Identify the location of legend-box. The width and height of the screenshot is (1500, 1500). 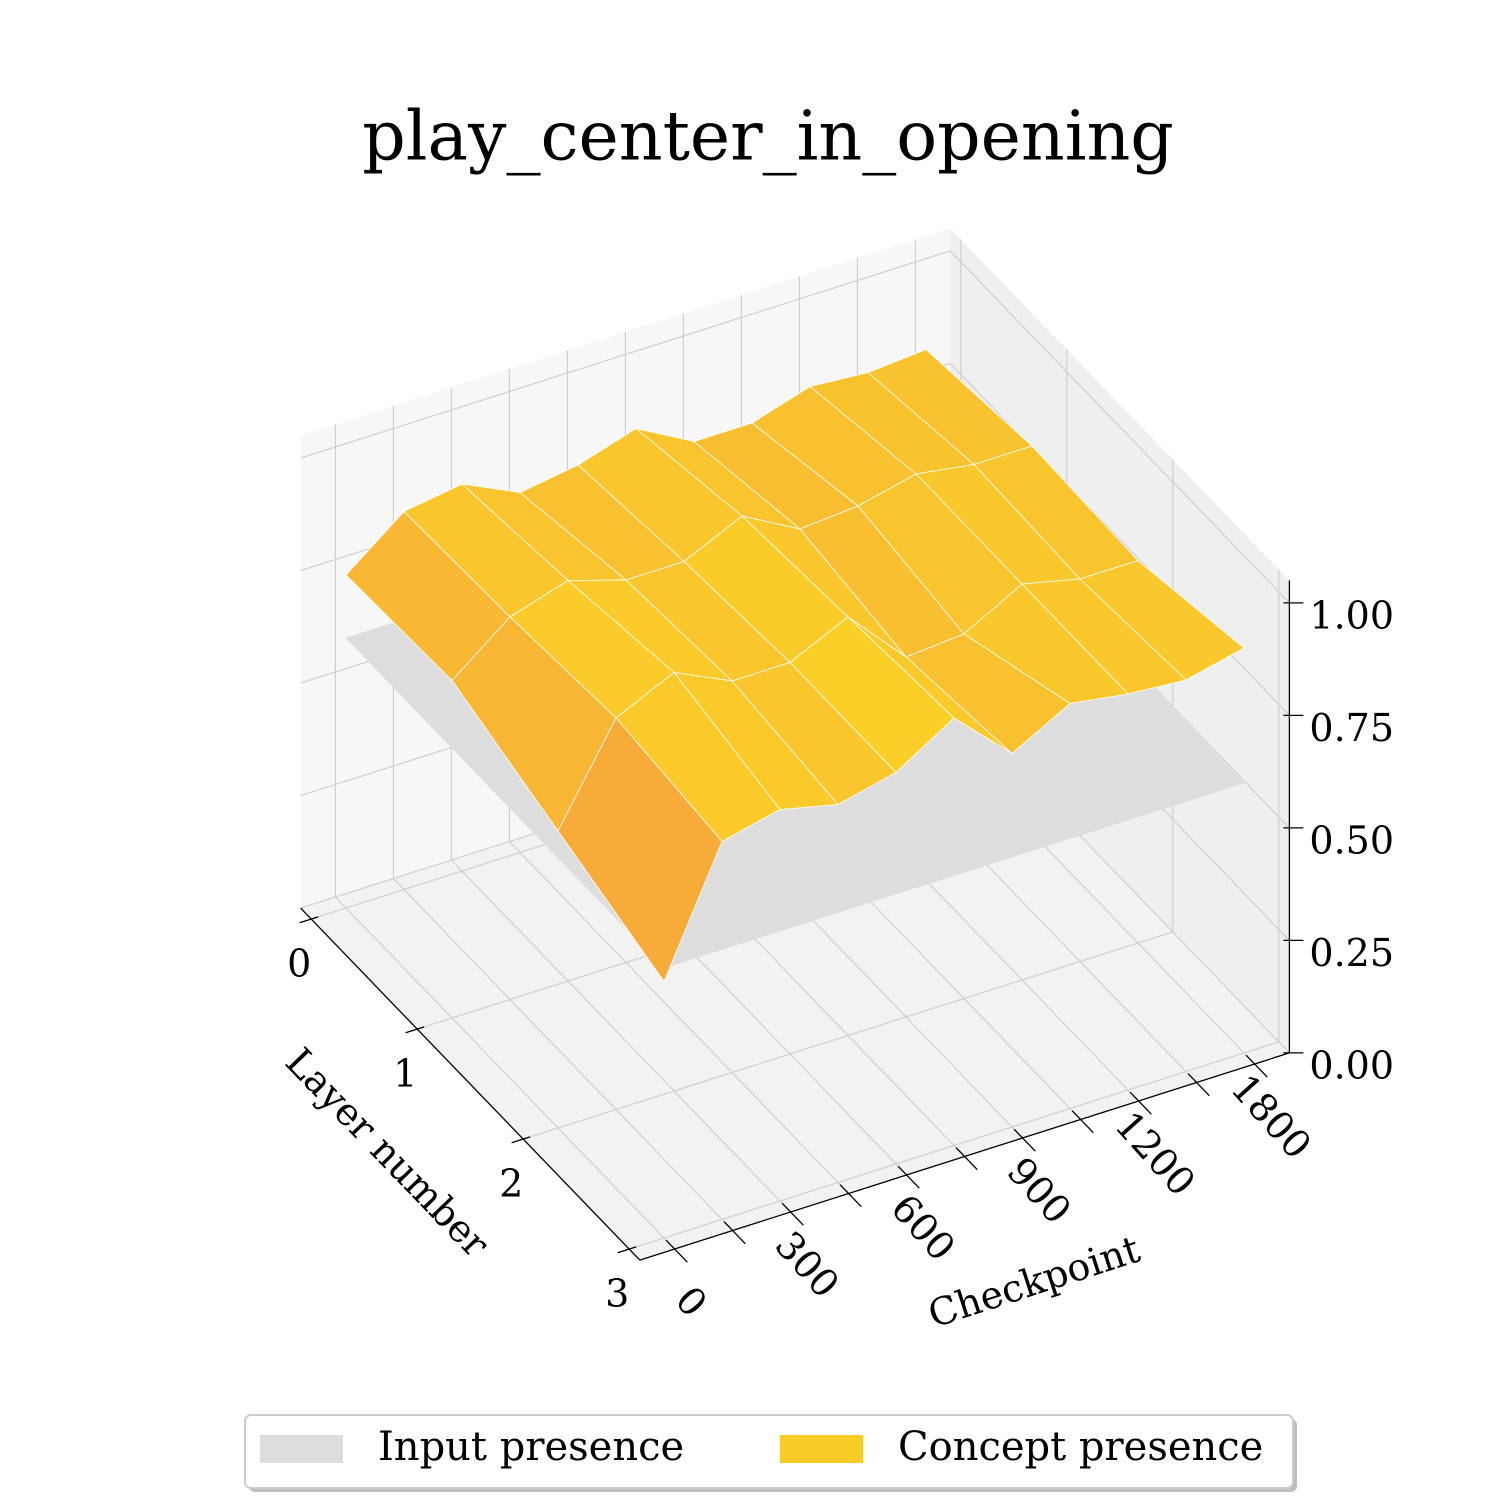
(769, 1451).